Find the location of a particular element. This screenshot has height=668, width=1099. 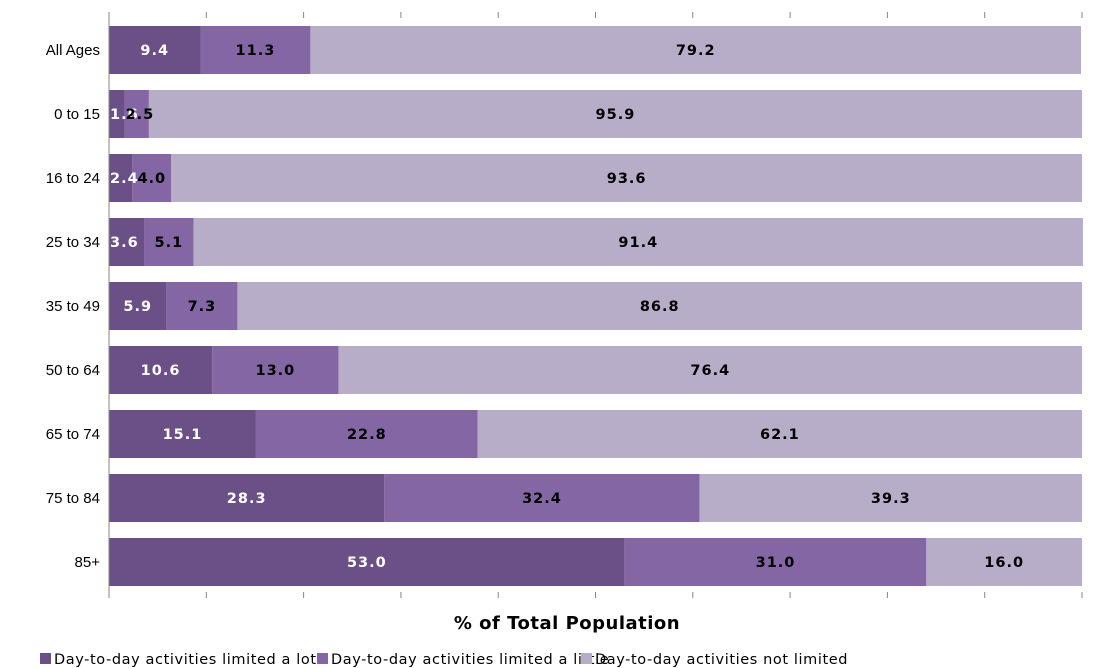

category-label: 35 to 49 is located at coordinates (73, 306).